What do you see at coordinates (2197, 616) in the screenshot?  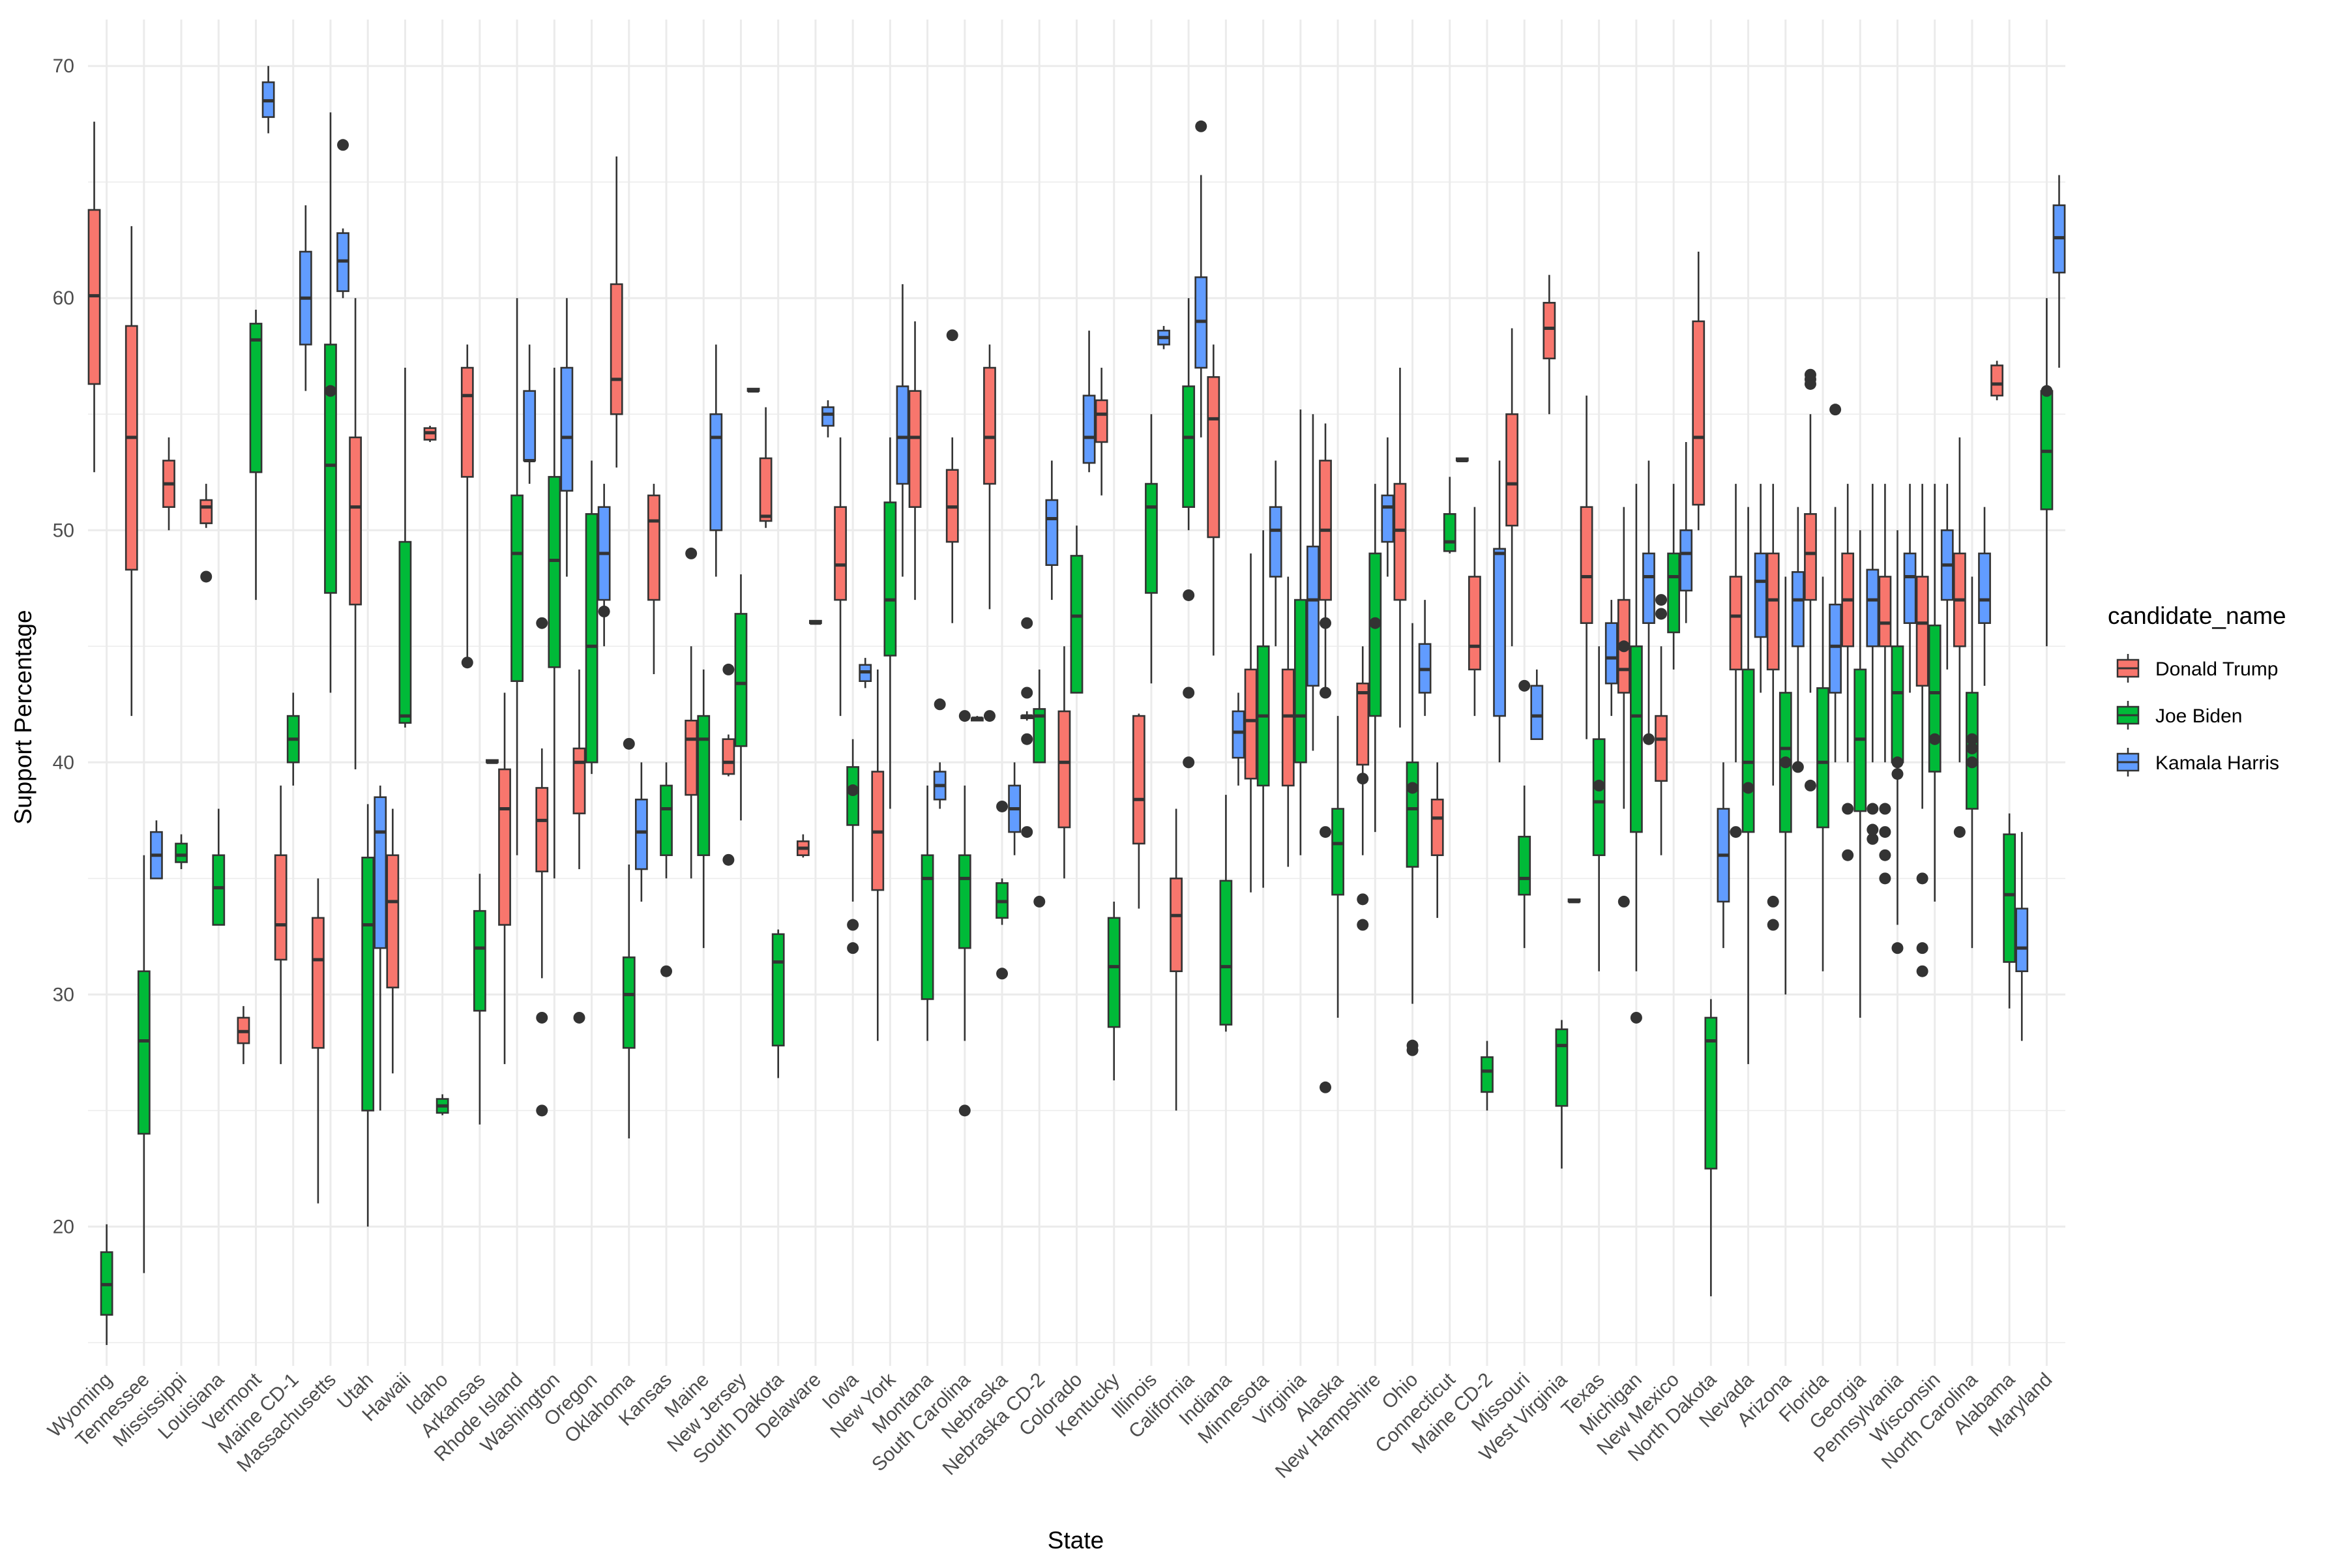 I see `legend-title: candidate_name` at bounding box center [2197, 616].